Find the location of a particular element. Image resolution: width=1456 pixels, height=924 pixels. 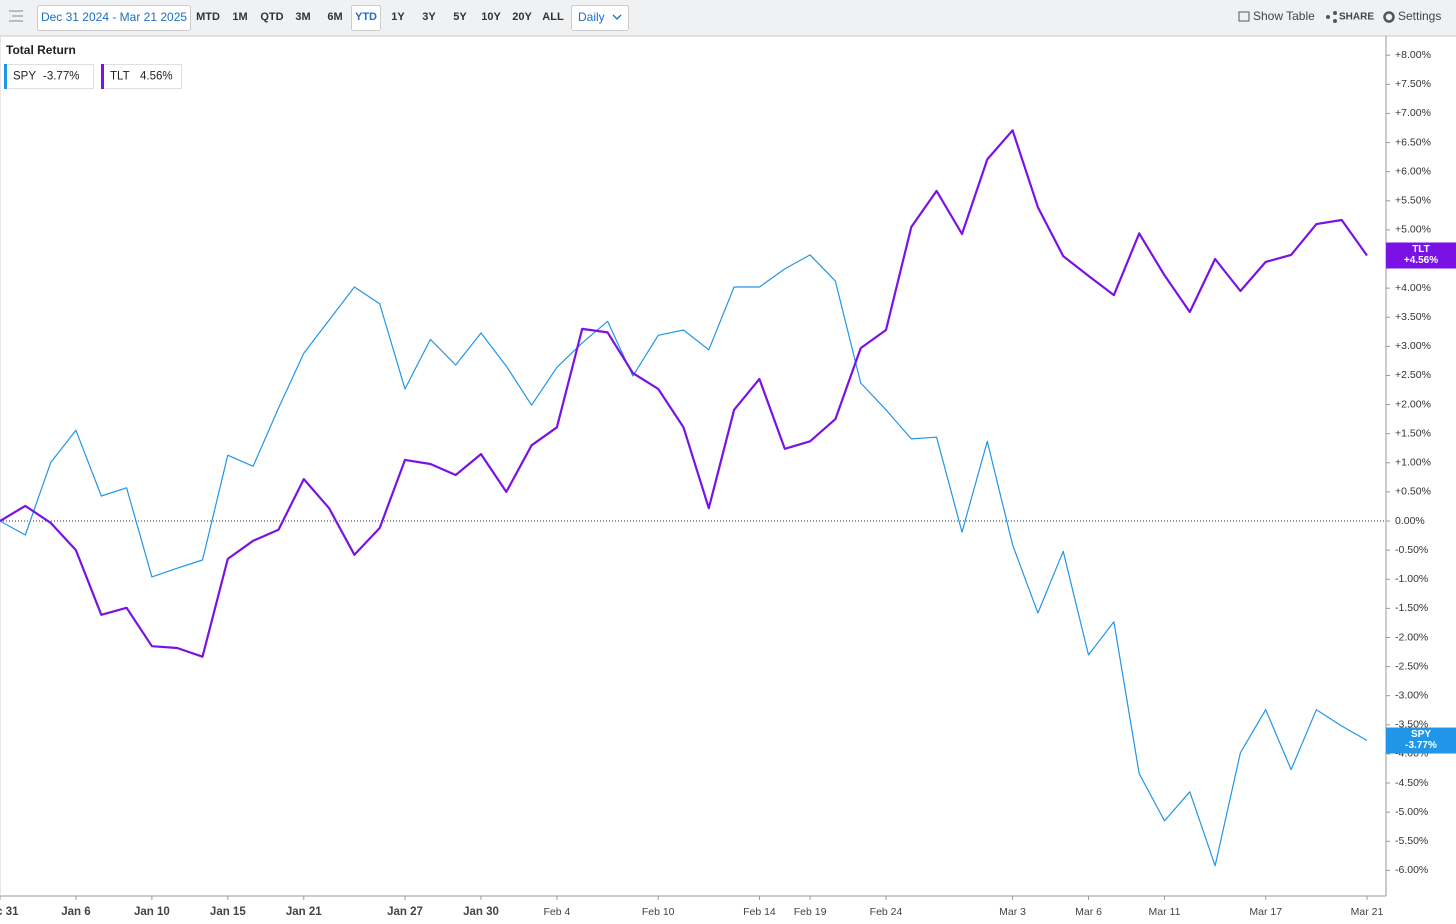

y-tick-label: +5.50% is located at coordinates (1413, 201).